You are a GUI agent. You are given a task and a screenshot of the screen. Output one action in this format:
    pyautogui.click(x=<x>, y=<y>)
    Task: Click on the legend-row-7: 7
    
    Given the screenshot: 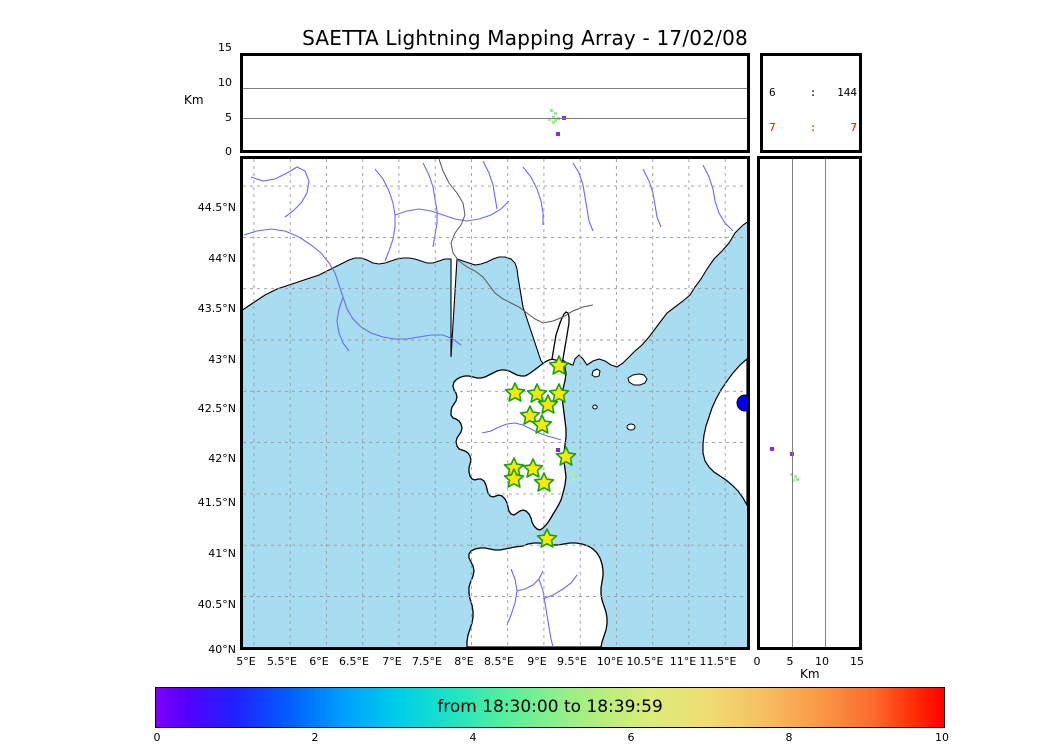 What is the action you would take?
    pyautogui.click(x=813, y=128)
    